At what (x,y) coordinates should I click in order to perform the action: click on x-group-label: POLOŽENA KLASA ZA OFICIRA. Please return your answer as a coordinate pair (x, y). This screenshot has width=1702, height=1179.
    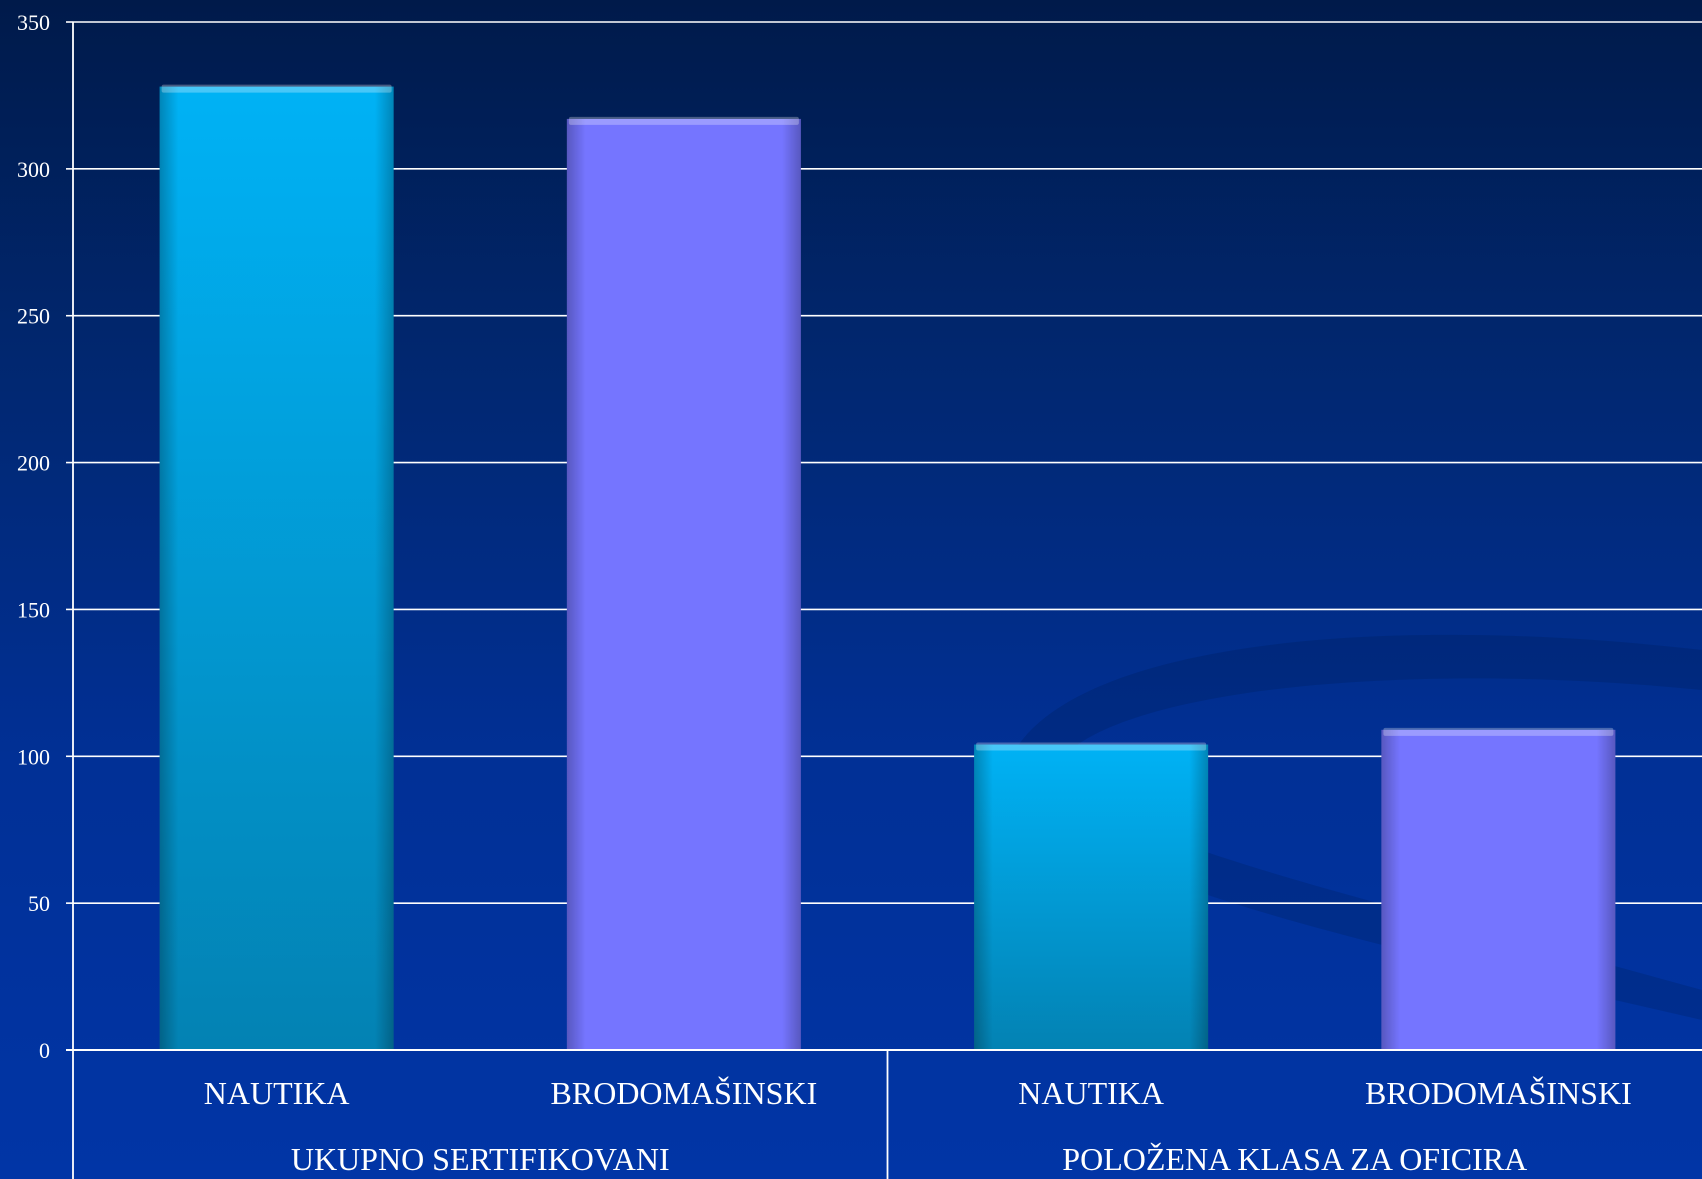
    Looking at the image, I should click on (1294, 1159).